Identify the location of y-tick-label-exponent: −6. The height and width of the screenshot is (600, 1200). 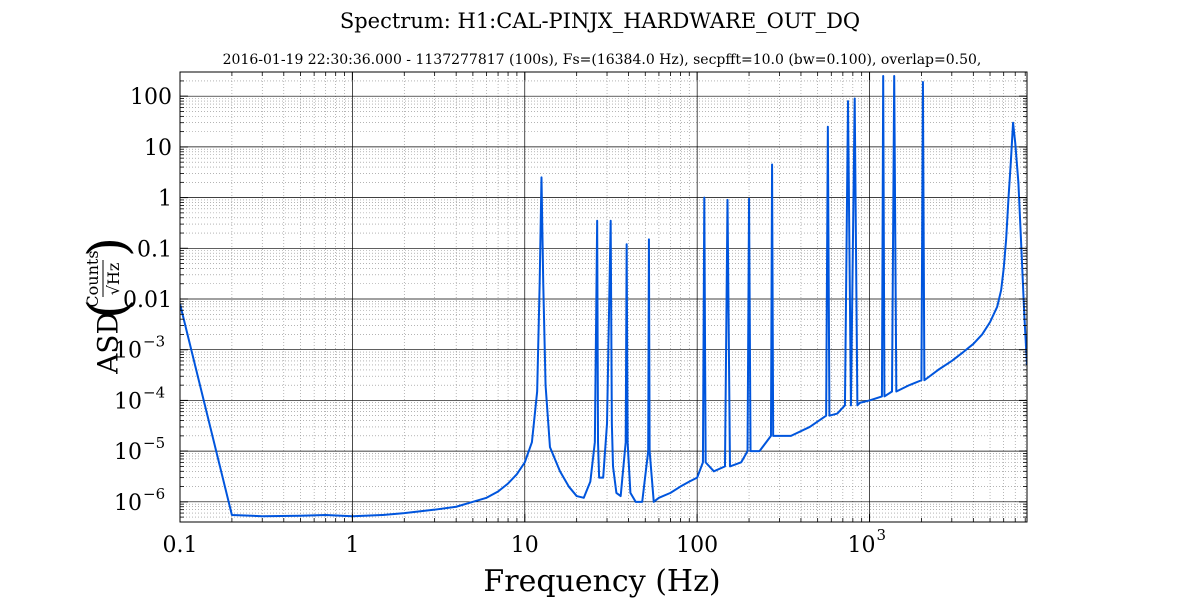
(154, 494).